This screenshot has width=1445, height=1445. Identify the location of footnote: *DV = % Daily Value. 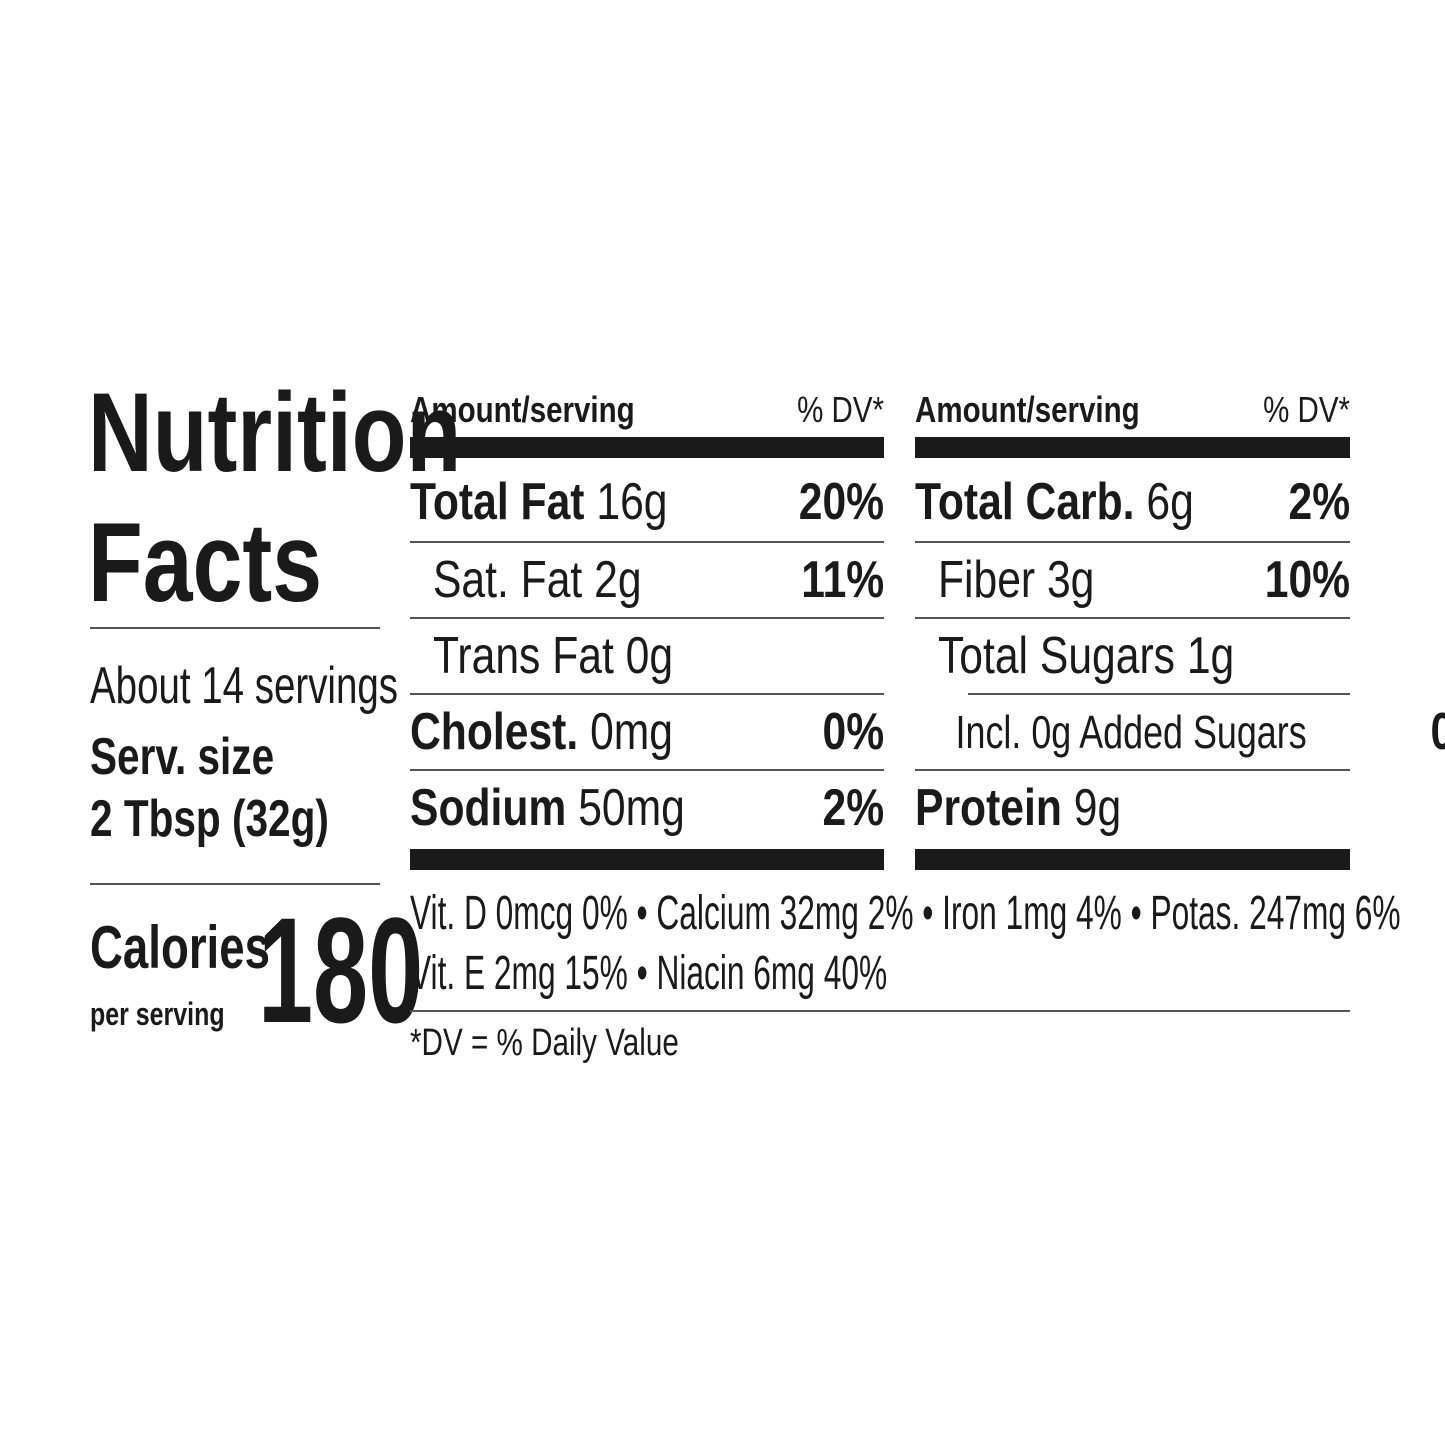
(544, 1043).